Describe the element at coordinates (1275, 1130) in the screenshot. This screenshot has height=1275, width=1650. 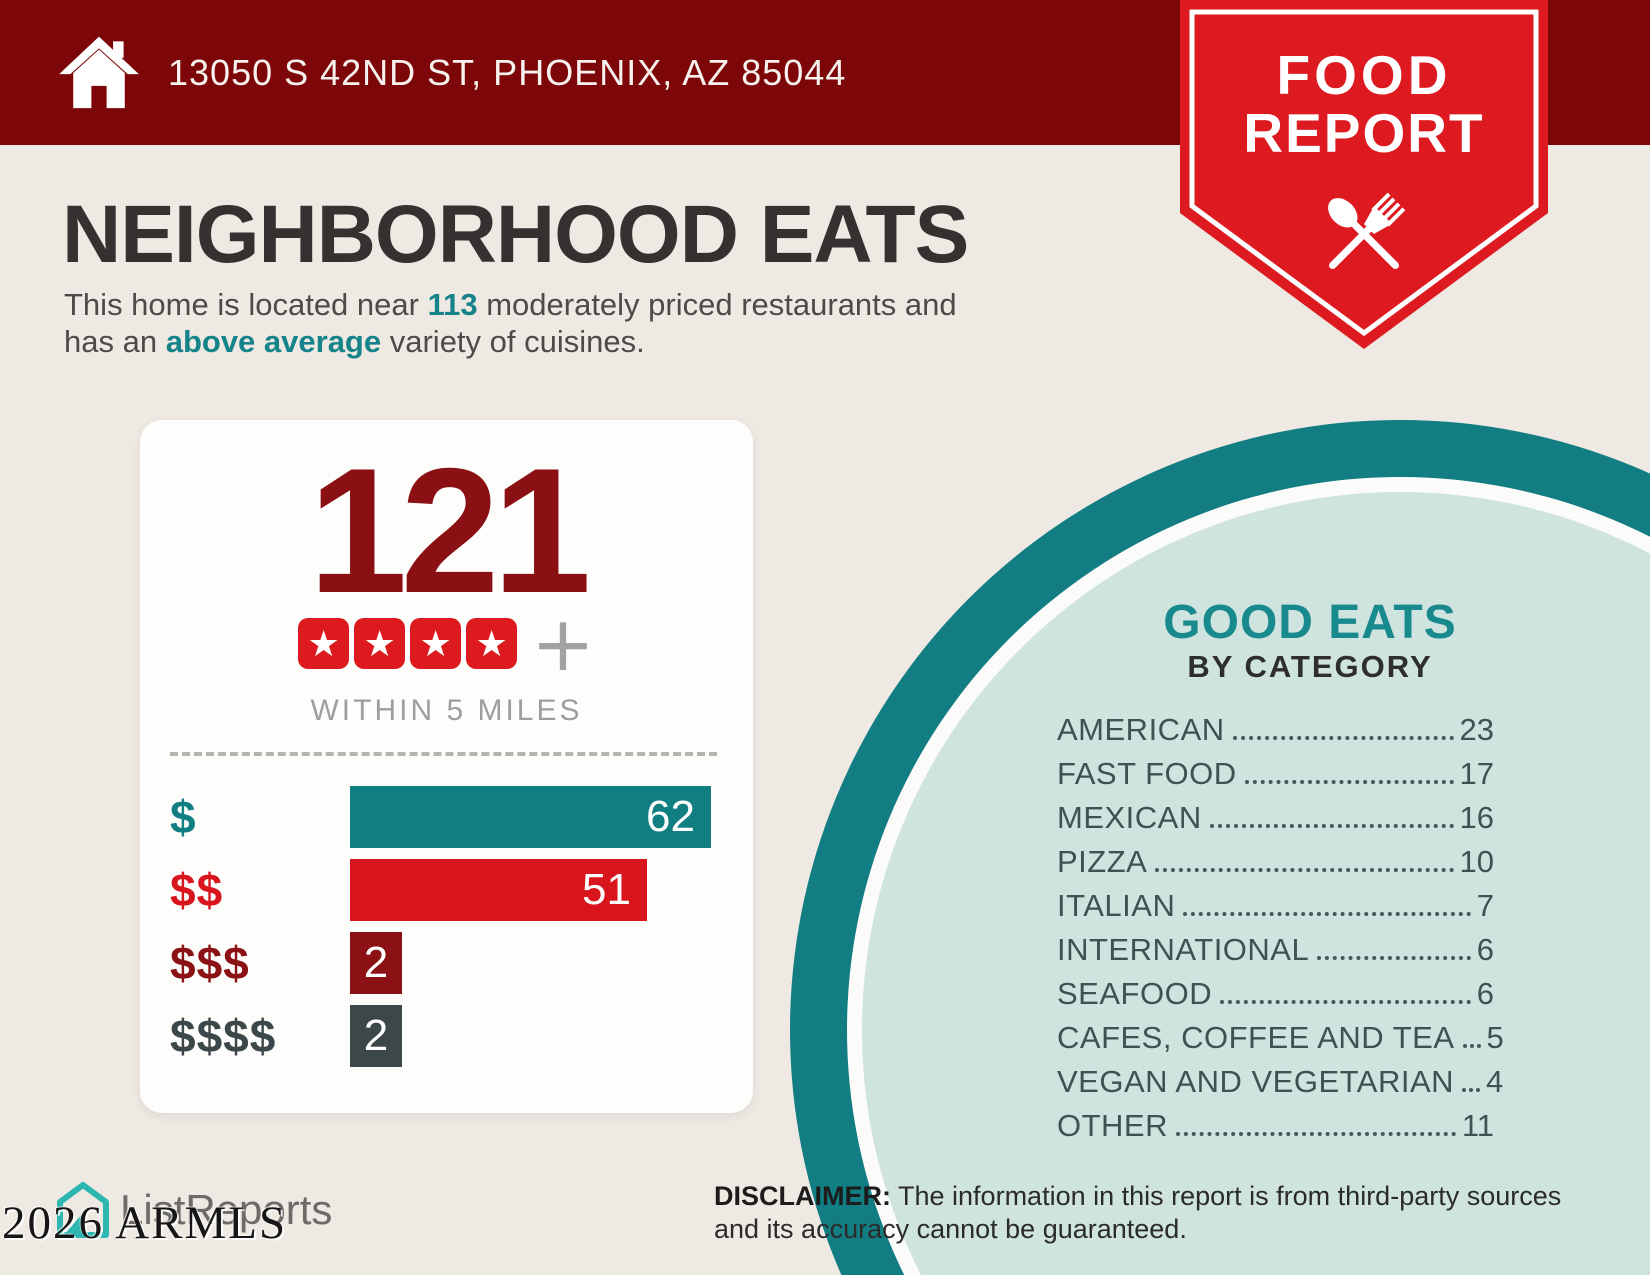
I see `list-item: OTHER 11` at that location.